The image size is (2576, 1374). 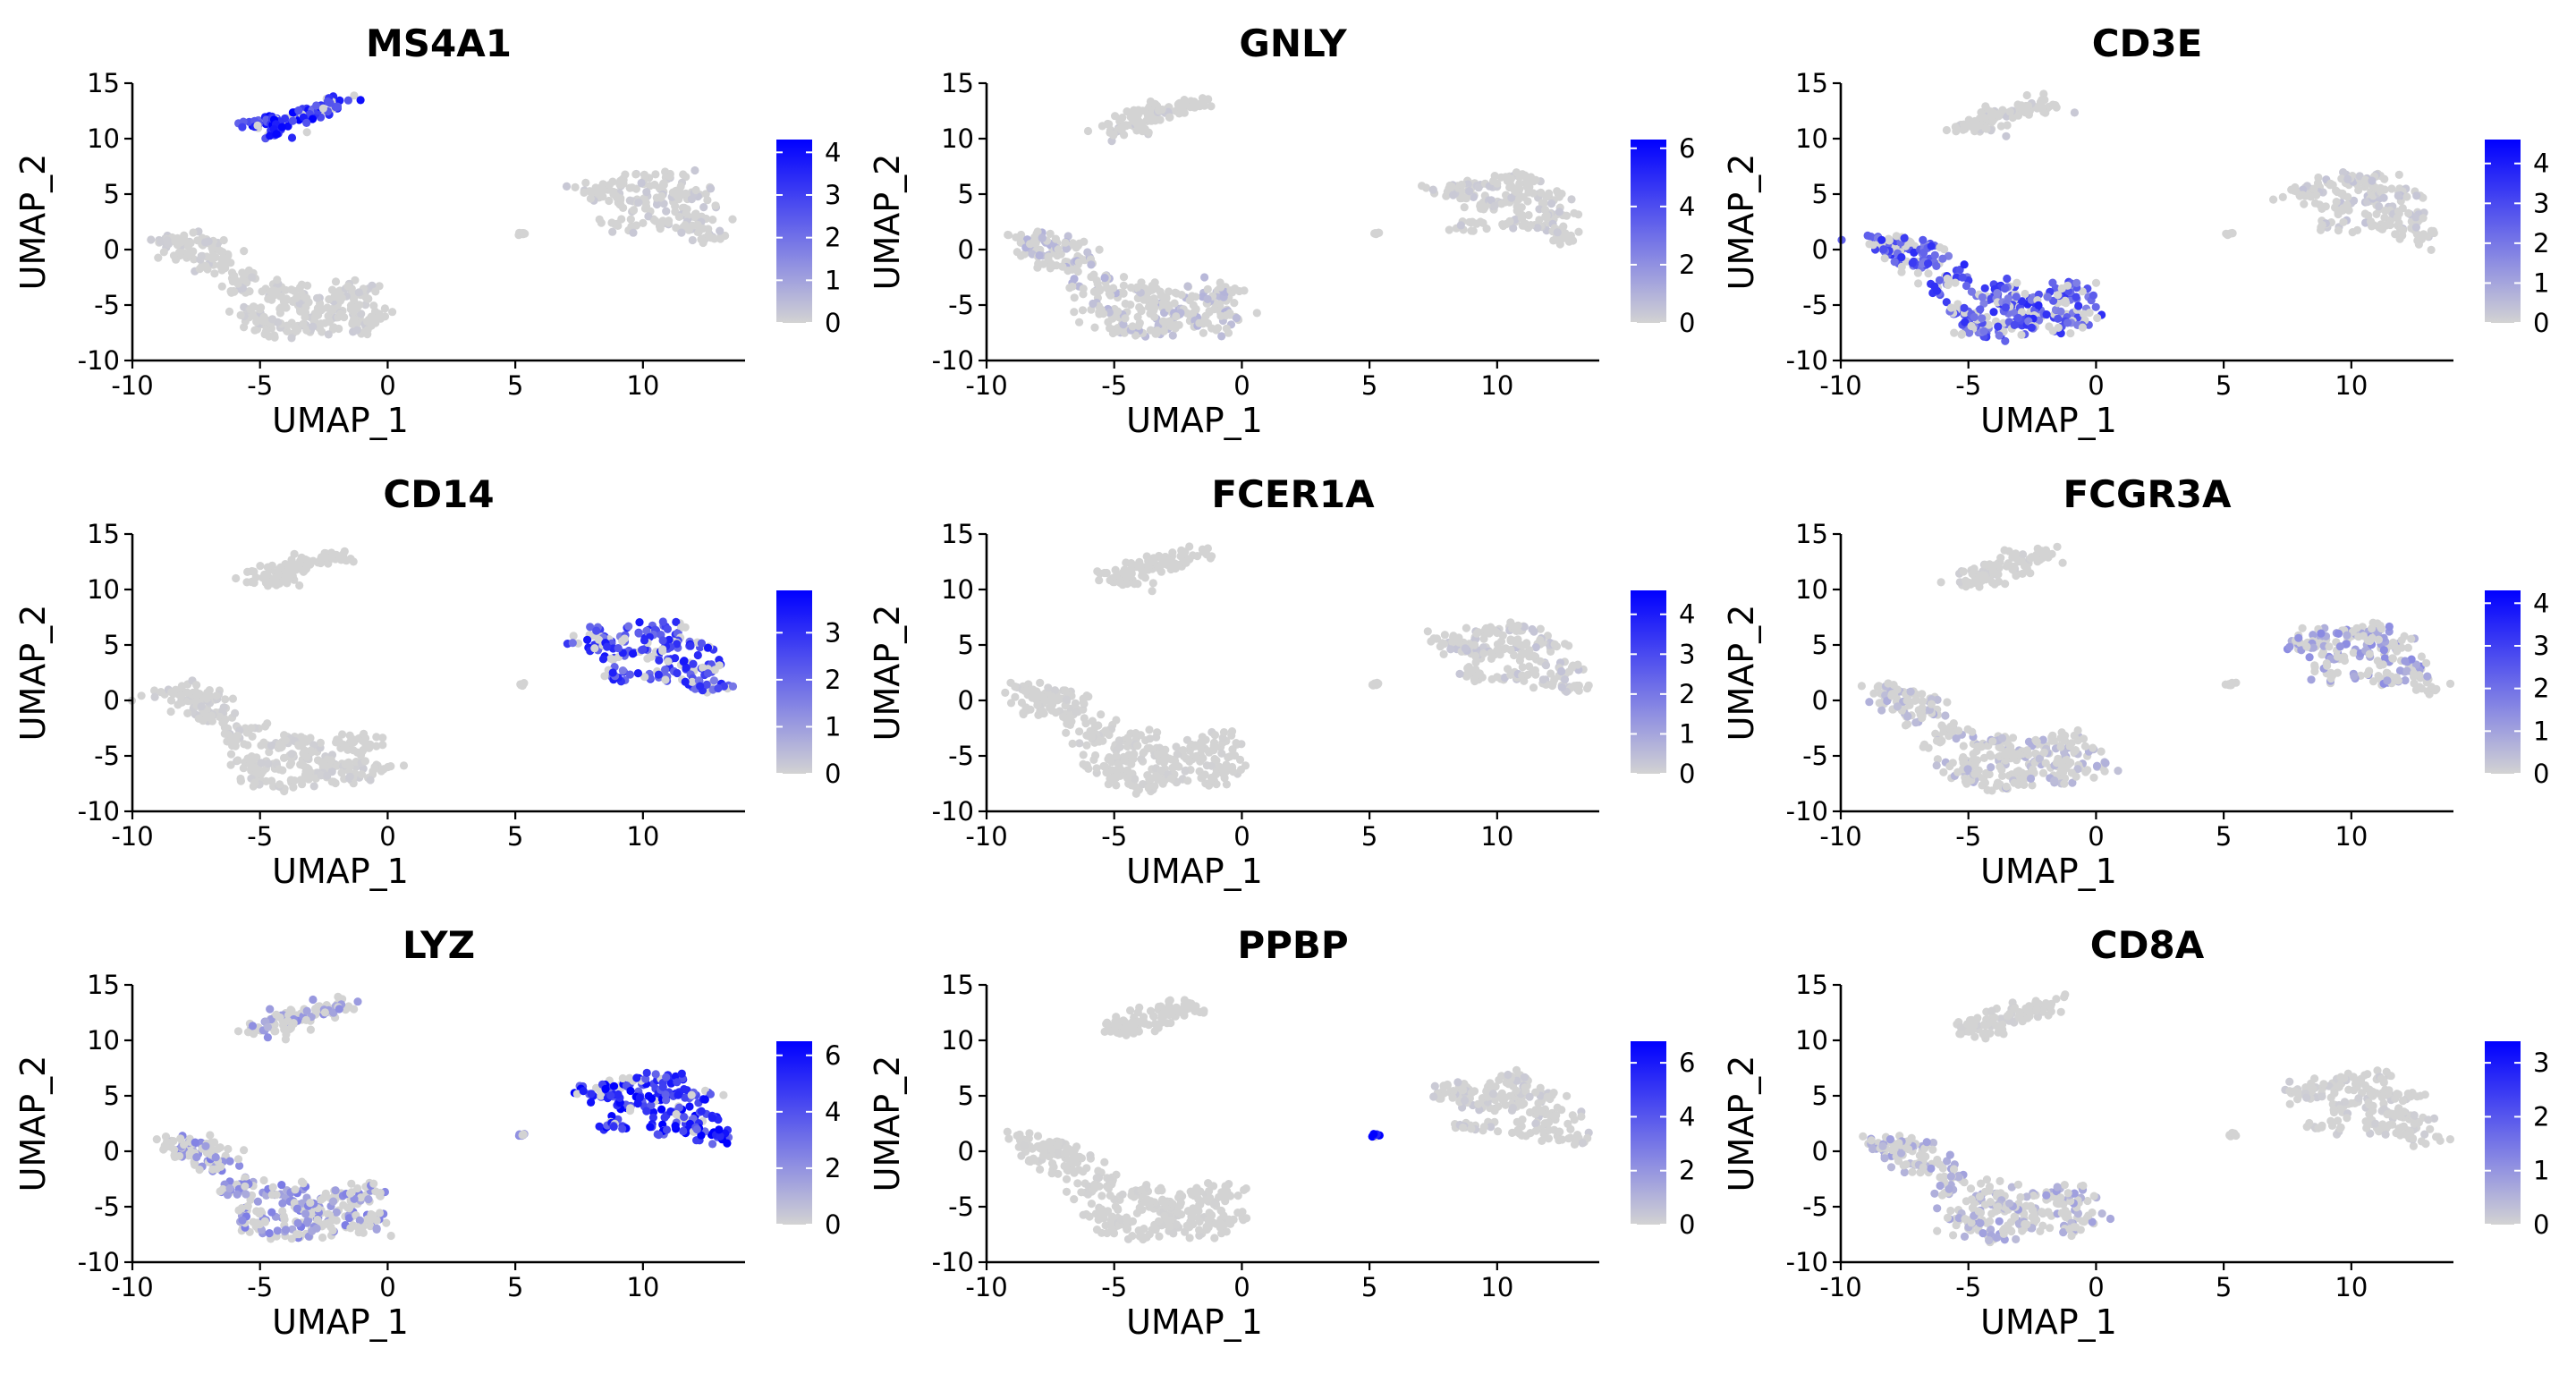 I want to click on x-tick-label: -5, so click(x=1968, y=385).